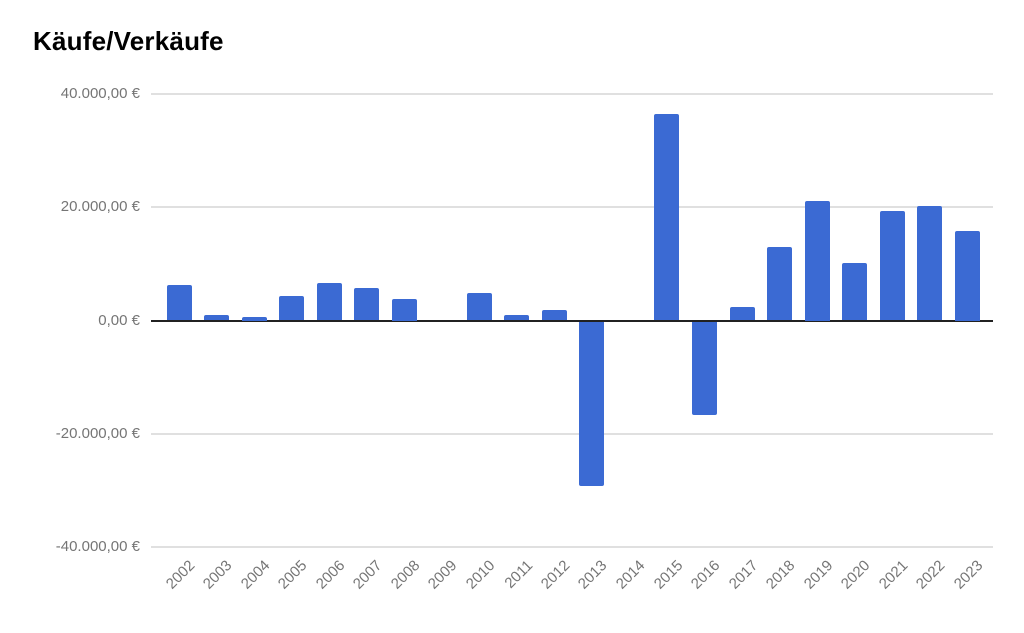 This screenshot has height=633, width=1024. What do you see at coordinates (479, 307) in the screenshot?
I see `bar-2010` at bounding box center [479, 307].